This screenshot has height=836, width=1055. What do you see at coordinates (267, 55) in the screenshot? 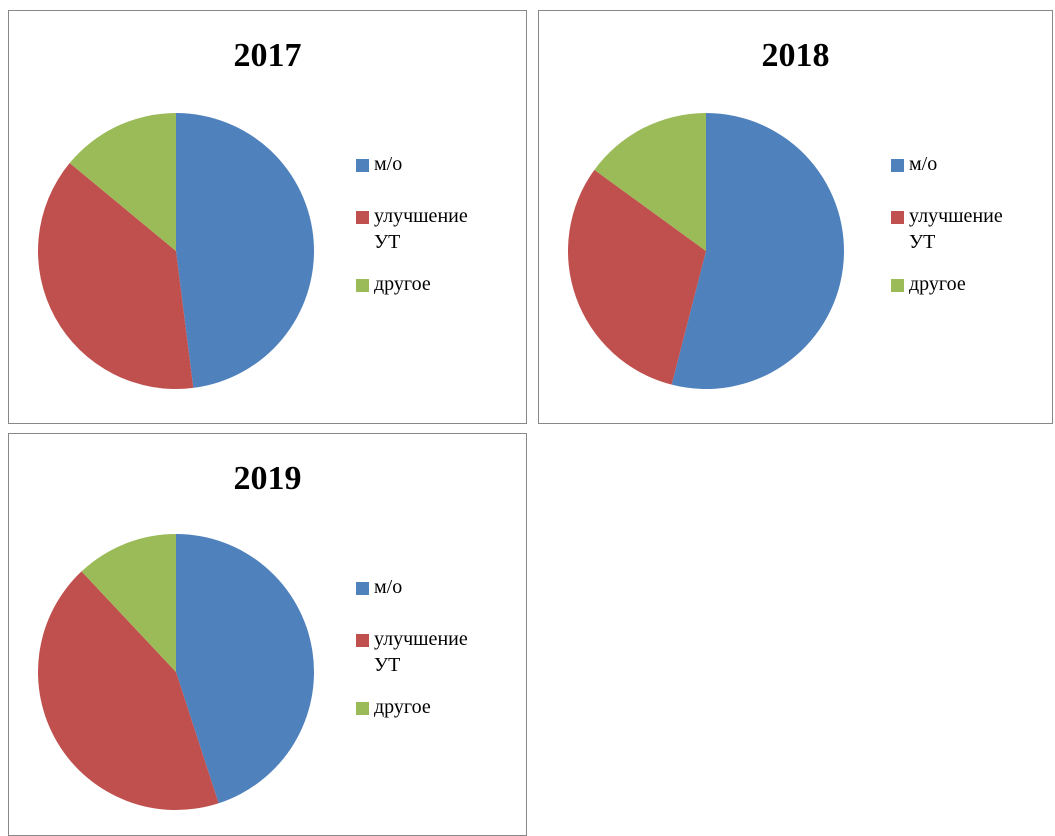
I see `chart-title: 2017` at bounding box center [267, 55].